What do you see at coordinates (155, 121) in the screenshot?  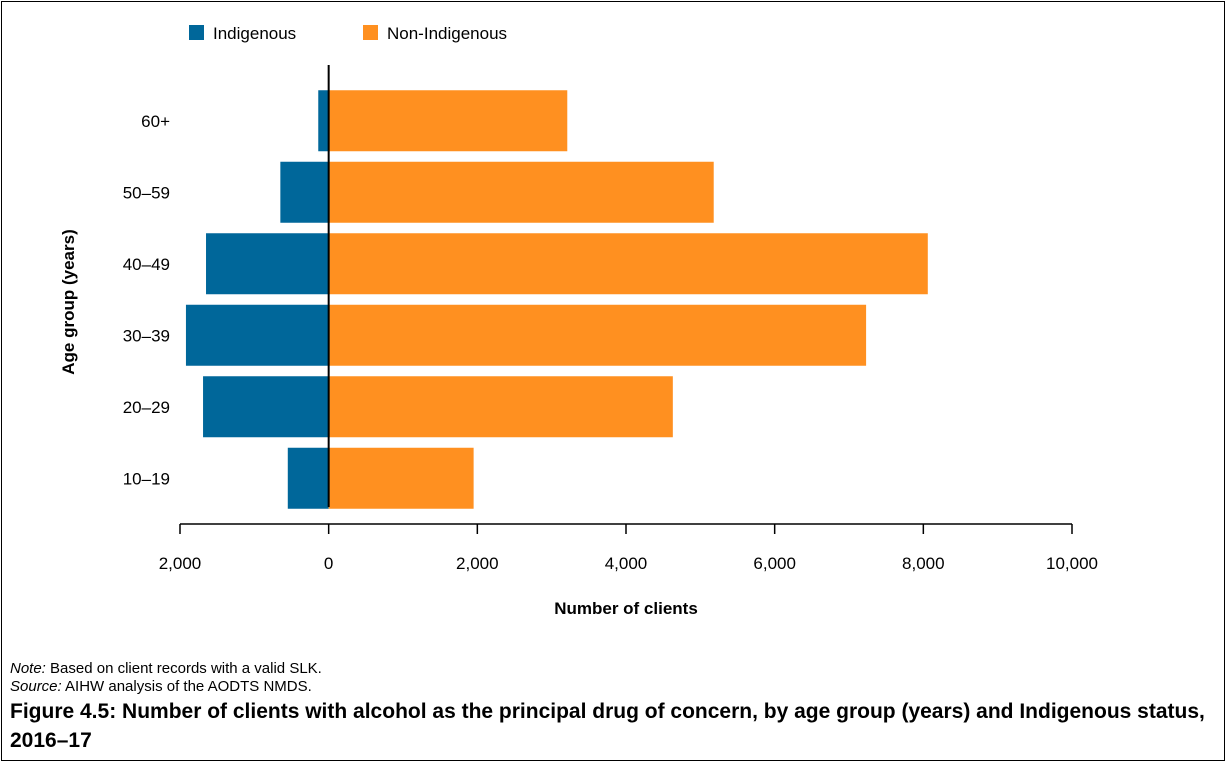 I see `y-tick-label: 60+` at bounding box center [155, 121].